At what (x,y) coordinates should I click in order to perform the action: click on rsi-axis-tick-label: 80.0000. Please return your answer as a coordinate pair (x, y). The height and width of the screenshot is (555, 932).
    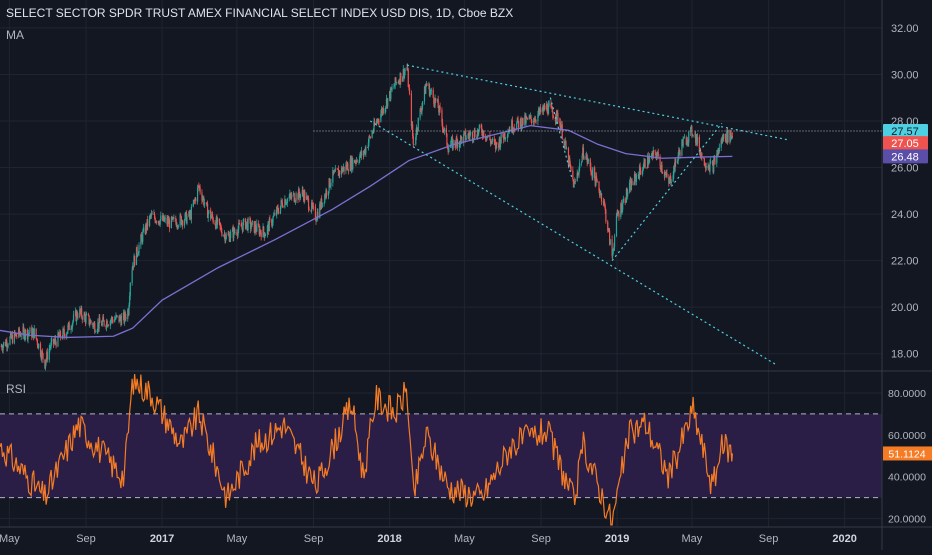
    Looking at the image, I should click on (907, 394).